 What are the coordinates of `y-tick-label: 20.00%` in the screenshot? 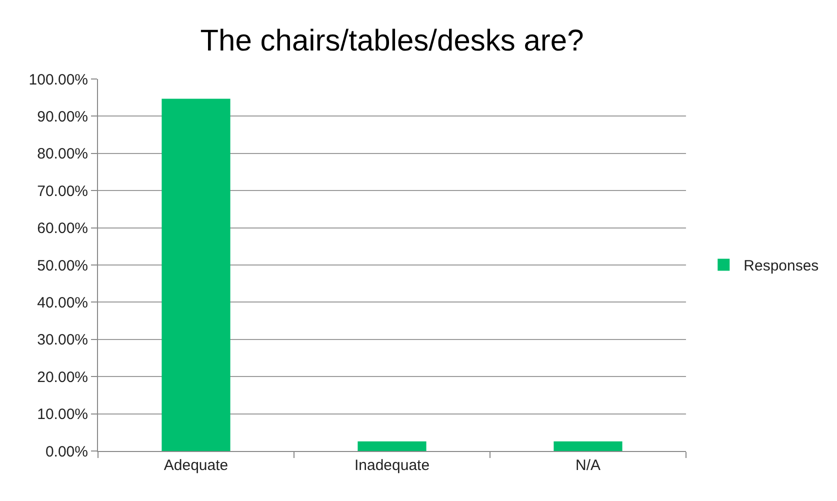 It's located at (62, 377).